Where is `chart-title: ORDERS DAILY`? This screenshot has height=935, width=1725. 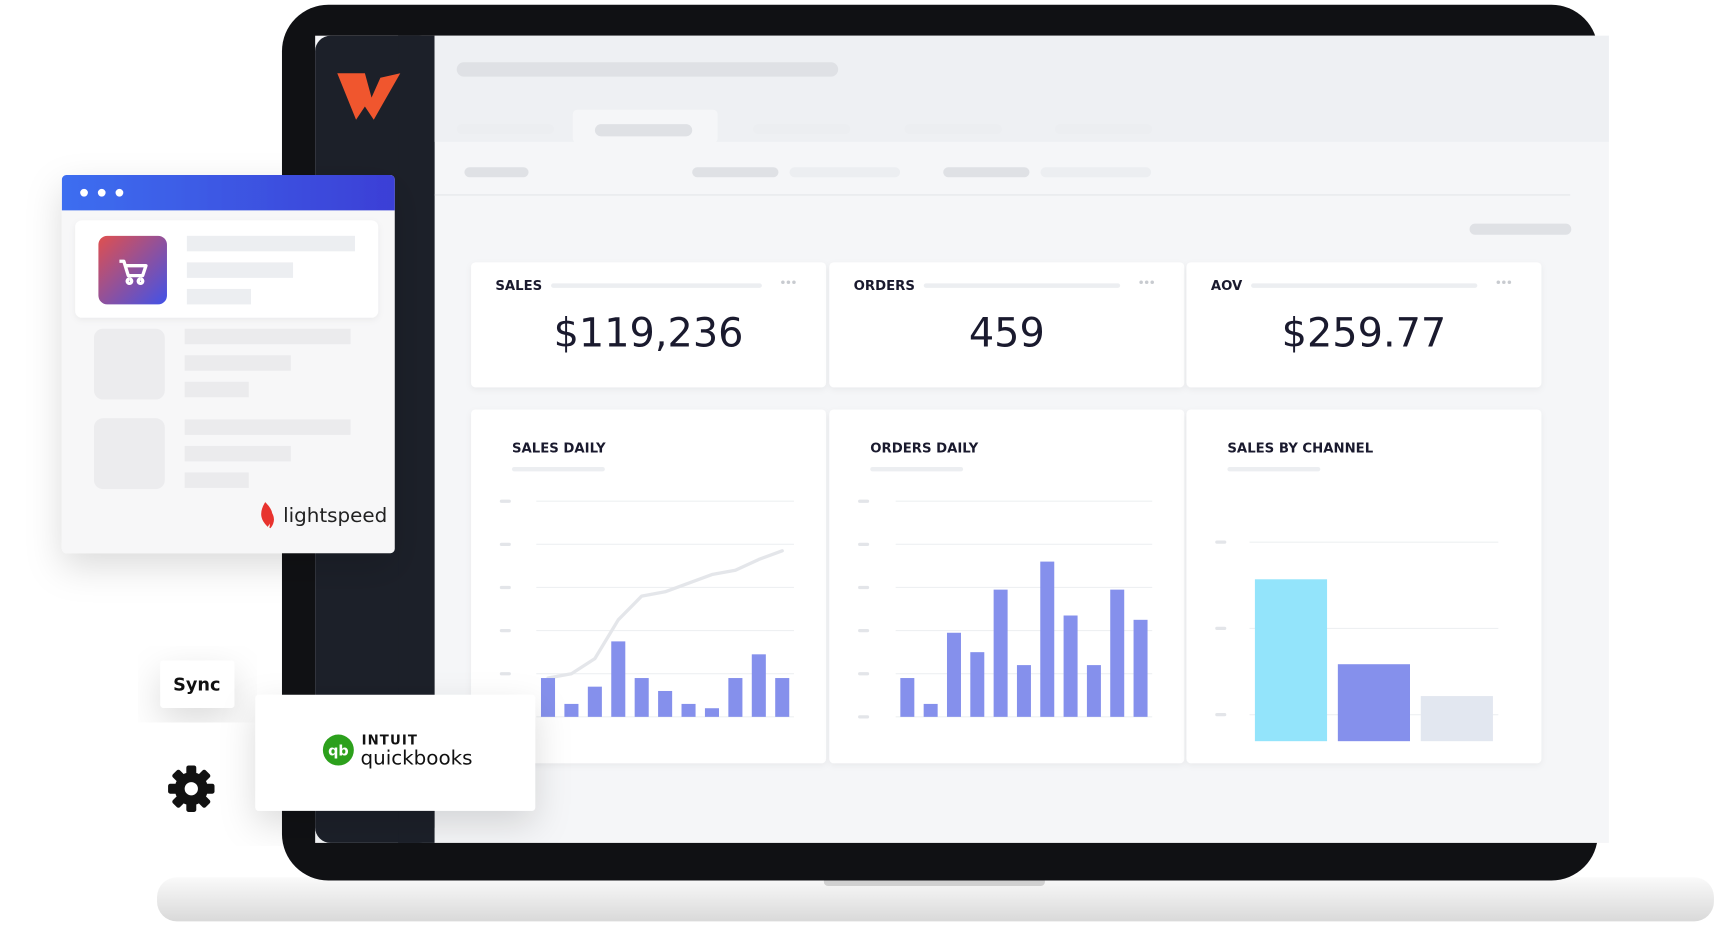 chart-title: ORDERS DAILY is located at coordinates (924, 449).